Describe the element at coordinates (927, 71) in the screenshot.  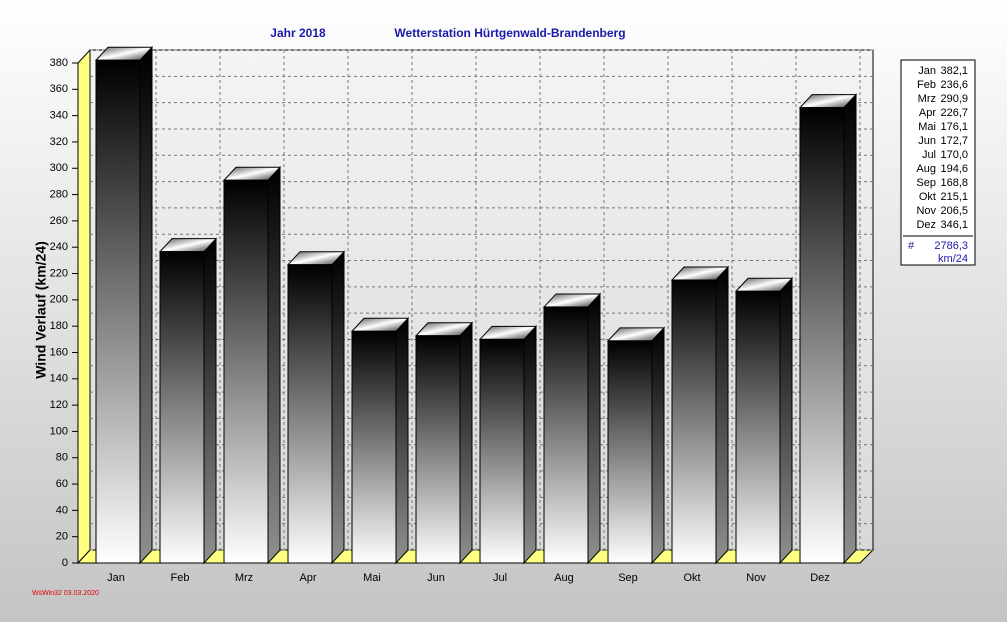
I see `legend-month: Jan` at that location.